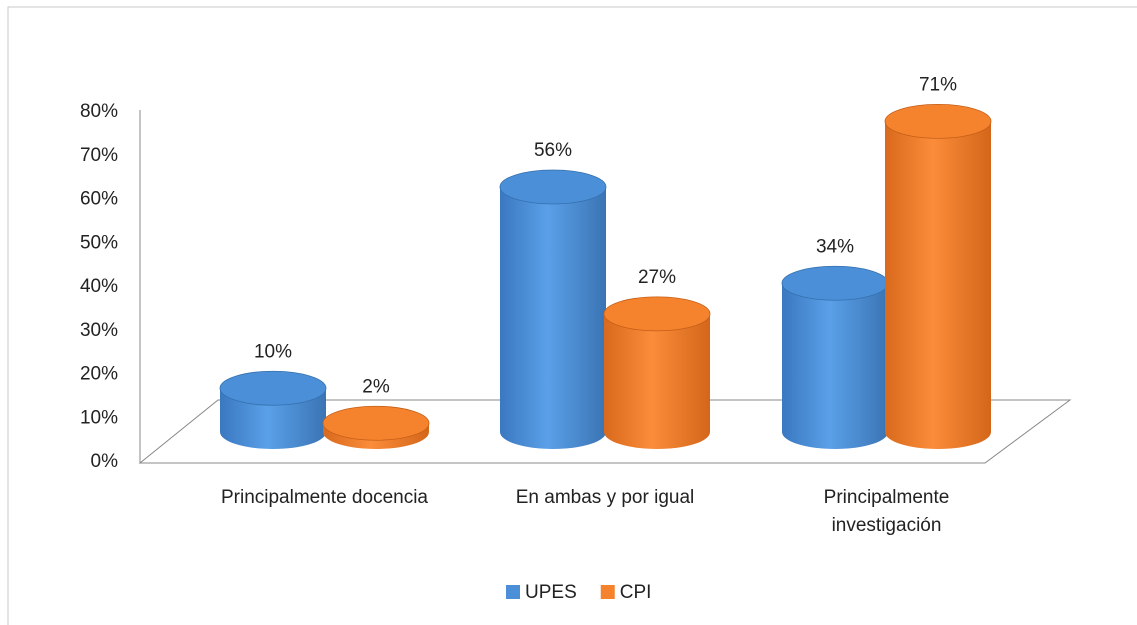 This screenshot has width=1137, height=625. I want to click on data-label: 27%, so click(657, 277).